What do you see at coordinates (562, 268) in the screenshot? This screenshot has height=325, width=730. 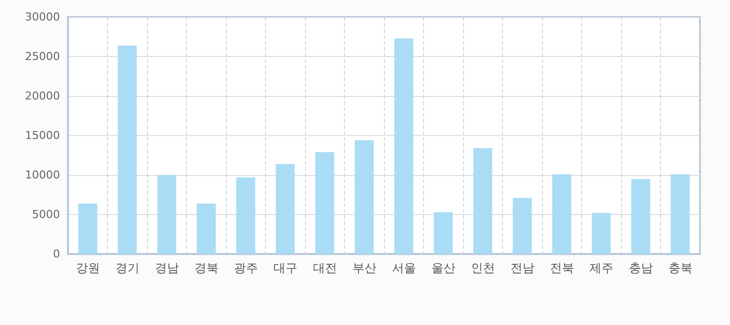 I see `x-tick-label: 전북` at bounding box center [562, 268].